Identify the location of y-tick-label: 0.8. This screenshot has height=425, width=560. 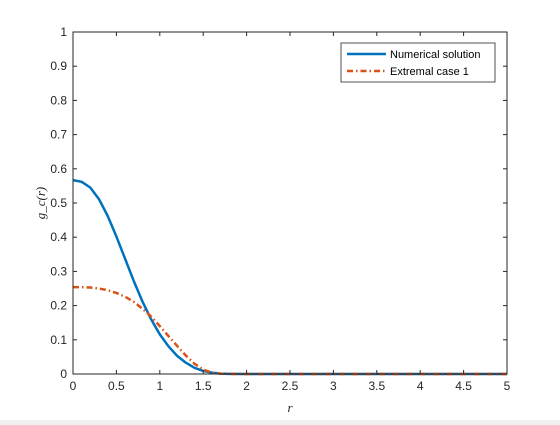
(58, 100).